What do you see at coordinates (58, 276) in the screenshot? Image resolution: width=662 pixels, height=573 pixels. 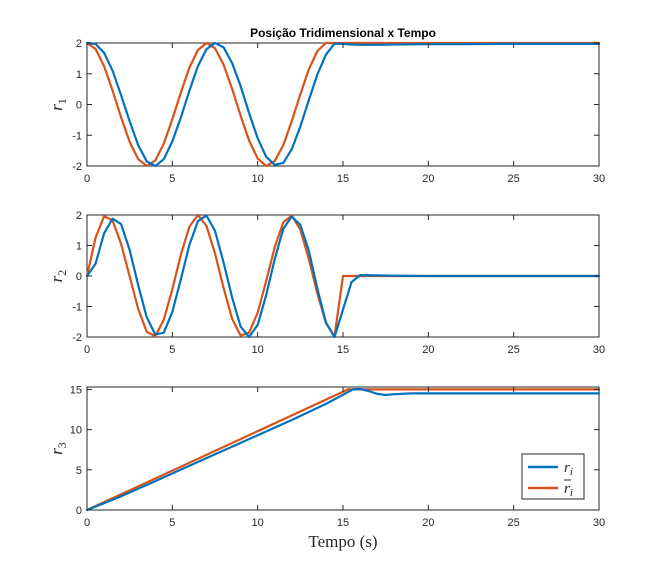 I see `y-axis-label-2: r2` at bounding box center [58, 276].